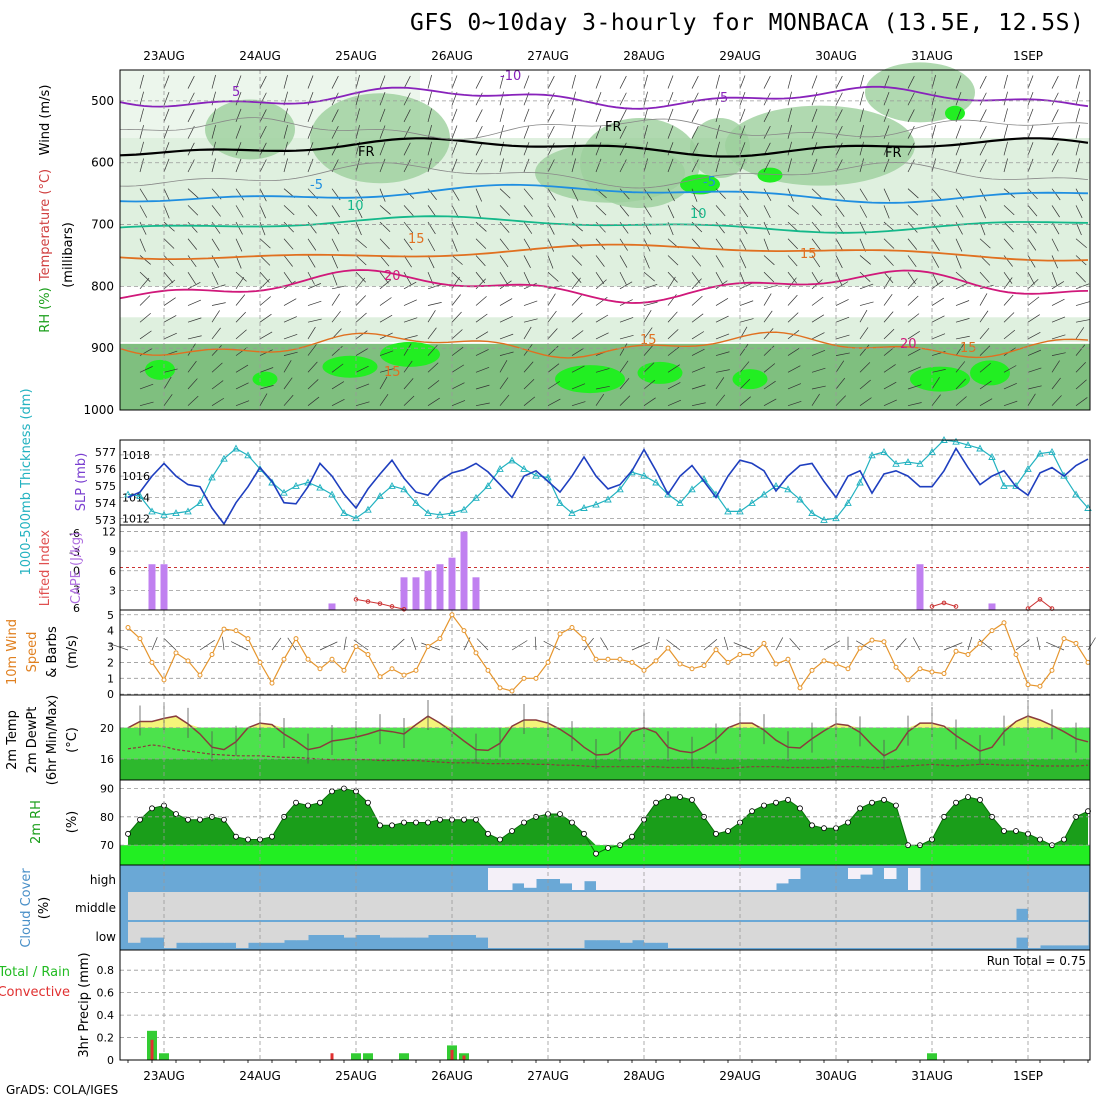 This screenshot has width=1100, height=1100. Describe the element at coordinates (170, 644) in the screenshot. I see `wind-barb-10m` at that location.